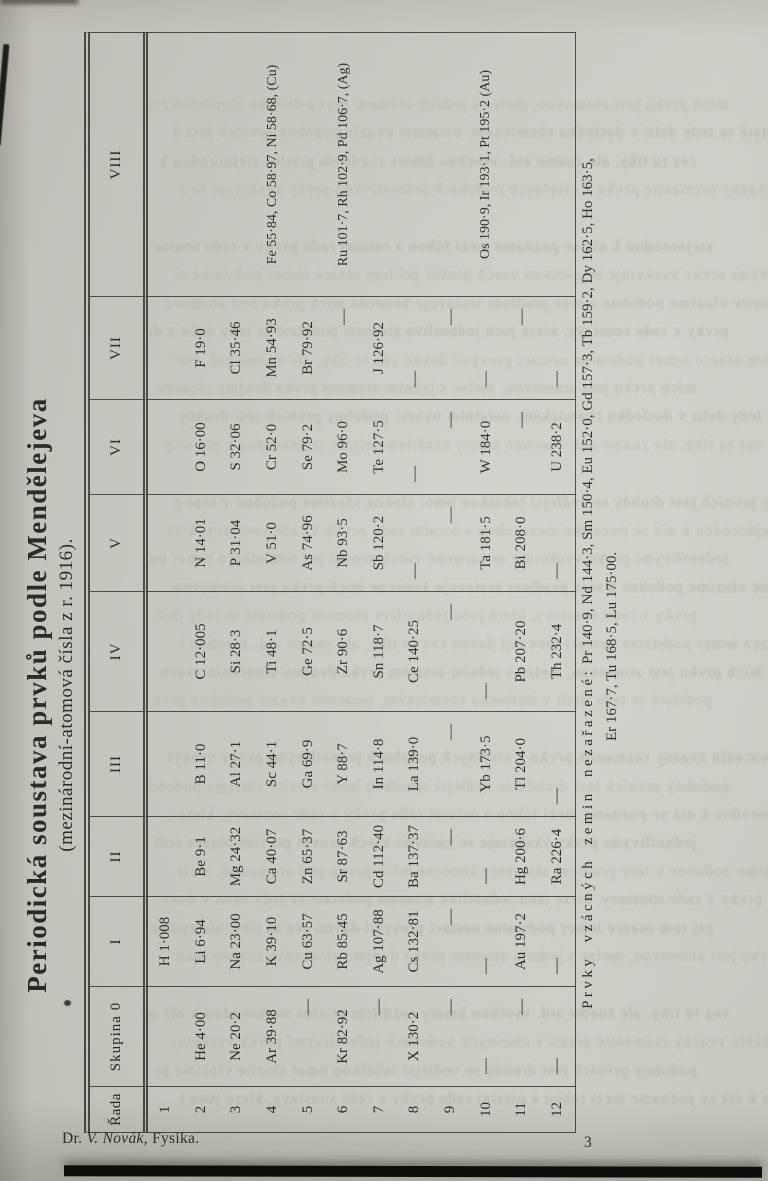 This screenshot has height=1181, width=768. What do you see at coordinates (343, 1036) in the screenshot?
I see `element-cell: Kr 82·92` at bounding box center [343, 1036].